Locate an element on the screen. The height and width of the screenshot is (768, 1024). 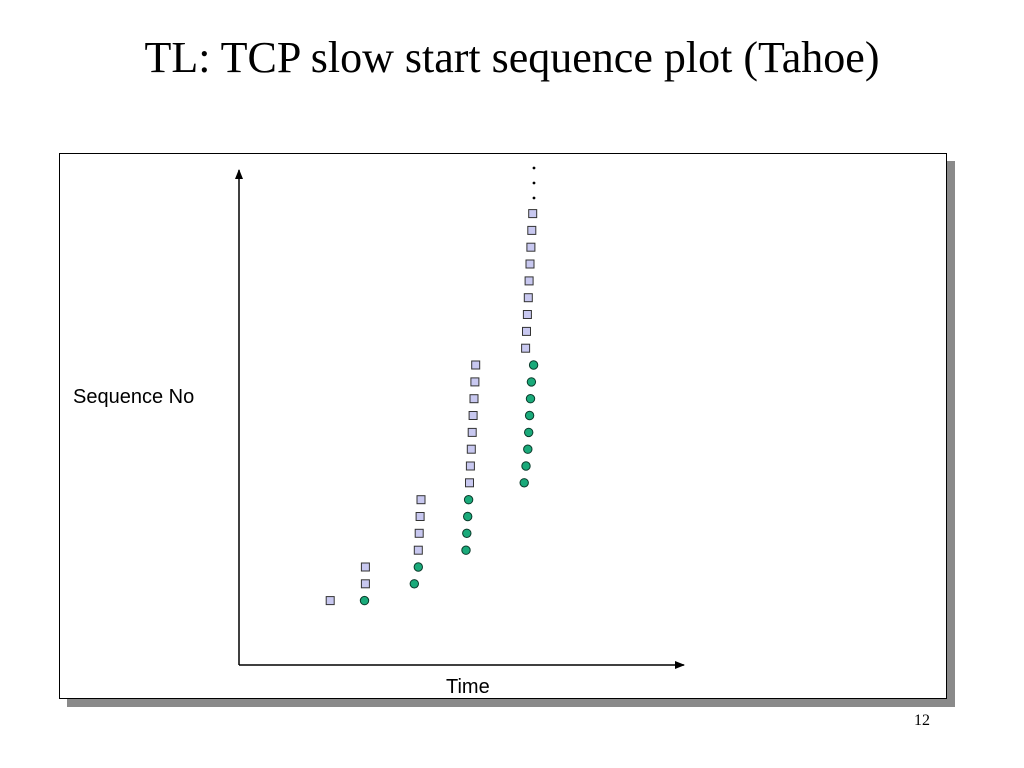
y-axis-label: Sequence No is located at coordinates (134, 397).